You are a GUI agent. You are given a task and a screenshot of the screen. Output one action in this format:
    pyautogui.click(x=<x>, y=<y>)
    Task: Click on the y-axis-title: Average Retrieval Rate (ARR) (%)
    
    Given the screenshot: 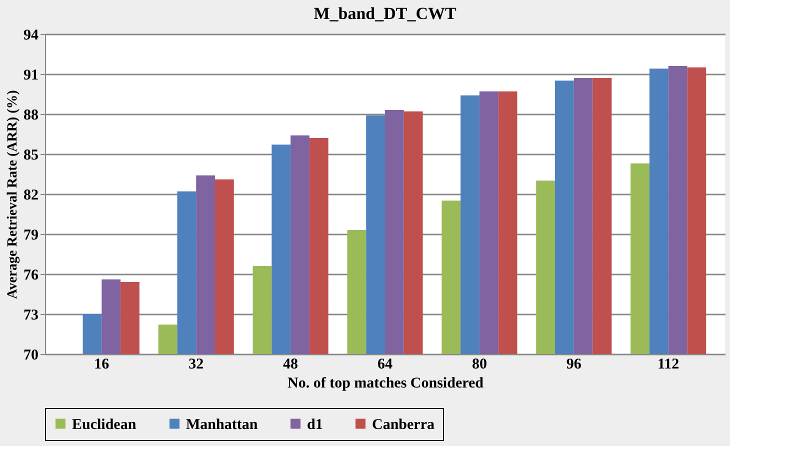 What is the action you would take?
    pyautogui.click(x=13, y=194)
    